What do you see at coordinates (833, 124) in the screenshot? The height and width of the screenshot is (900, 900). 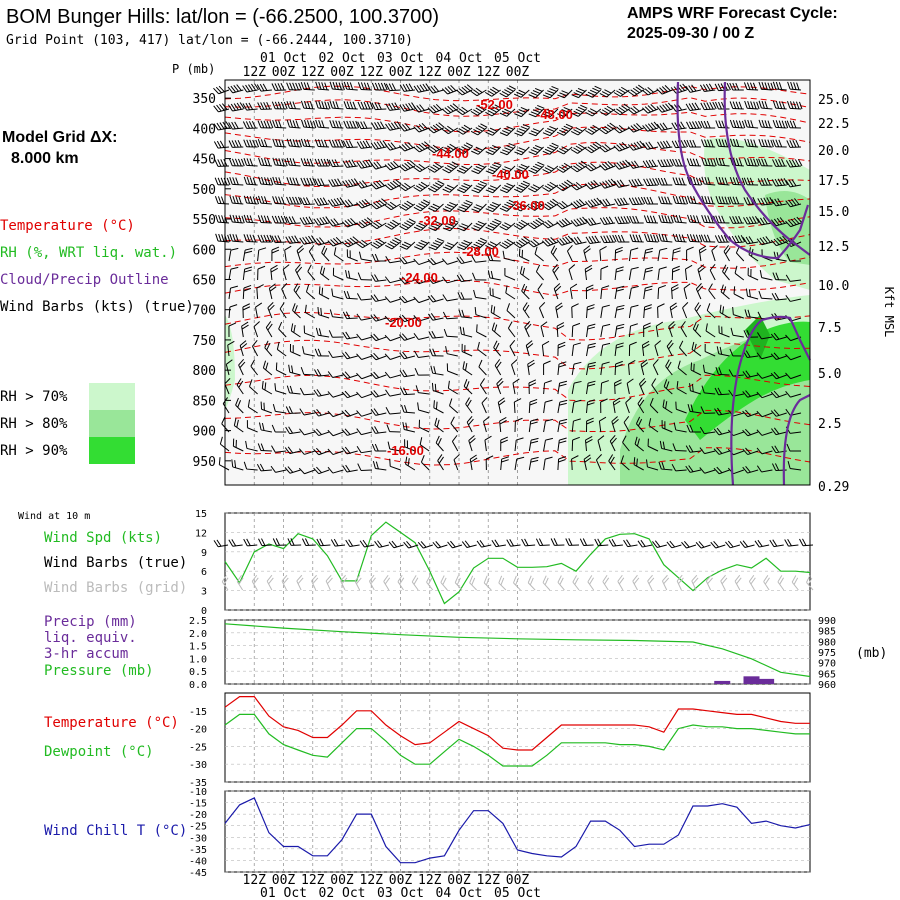 I see `height-tick-1: 22.5` at bounding box center [833, 124].